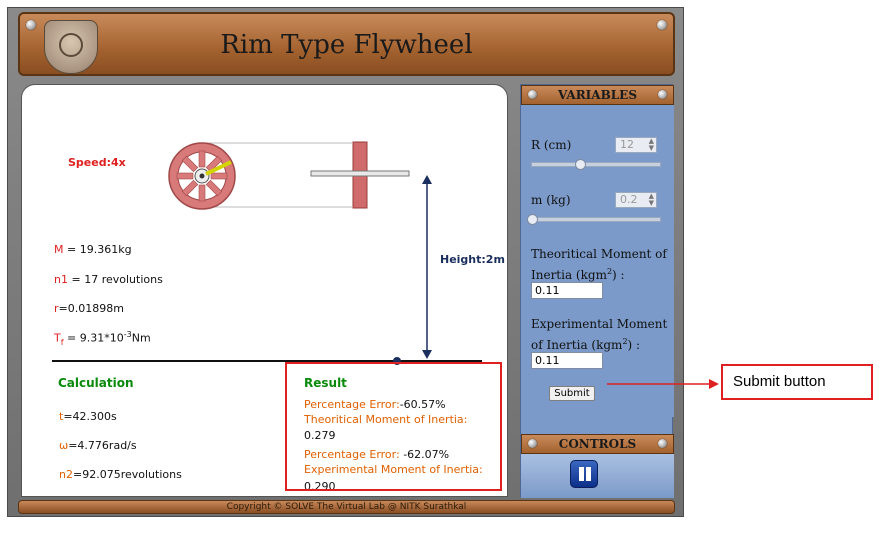 The image size is (887, 533). What do you see at coordinates (375, 404) in the screenshot?
I see `percentage-error-1: Percentage Error:-60.57%` at bounding box center [375, 404].